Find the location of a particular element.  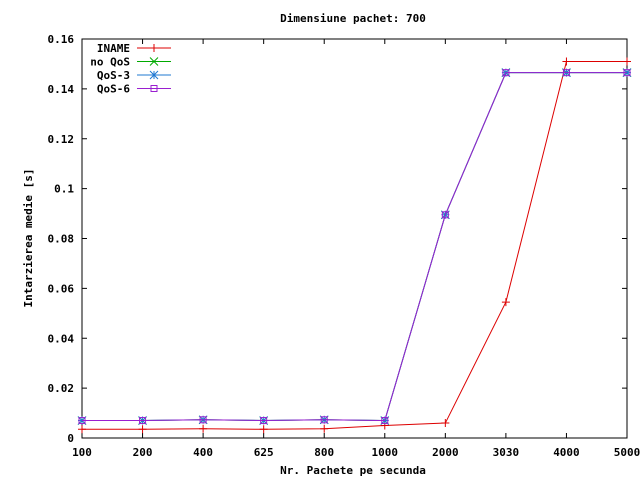

x-tick-label: 4000 is located at coordinates (566, 452).